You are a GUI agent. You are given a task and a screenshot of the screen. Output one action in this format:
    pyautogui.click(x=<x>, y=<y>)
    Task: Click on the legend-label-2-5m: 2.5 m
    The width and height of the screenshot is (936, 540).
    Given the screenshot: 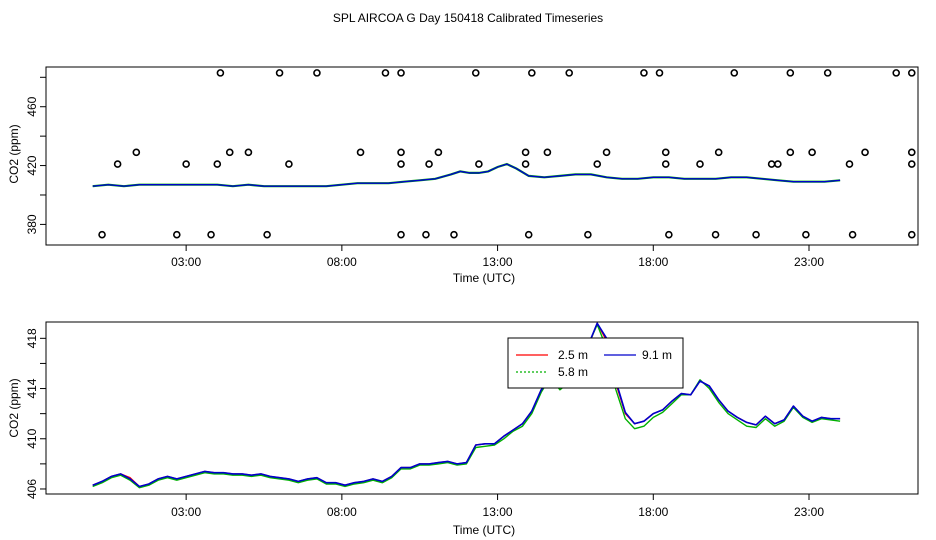 What is the action you would take?
    pyautogui.click(x=573, y=355)
    